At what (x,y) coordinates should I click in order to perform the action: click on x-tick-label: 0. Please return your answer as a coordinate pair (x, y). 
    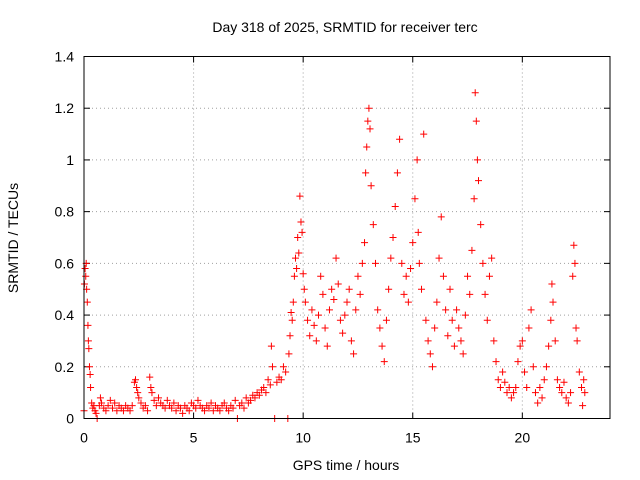
    Looking at the image, I should click on (84, 438).